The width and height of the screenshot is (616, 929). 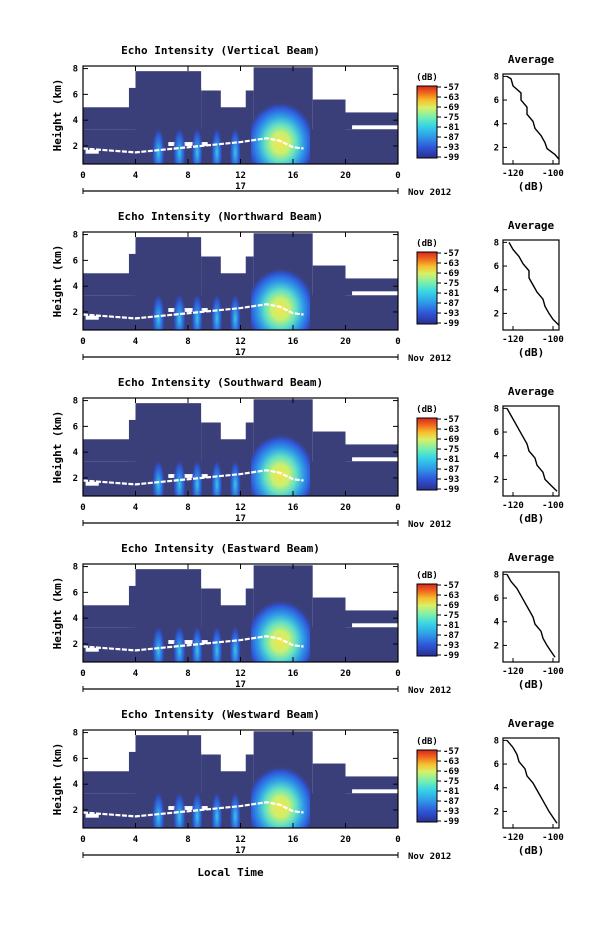 I want to click on colorbar-tick-label: -93, so click(x=451, y=480).